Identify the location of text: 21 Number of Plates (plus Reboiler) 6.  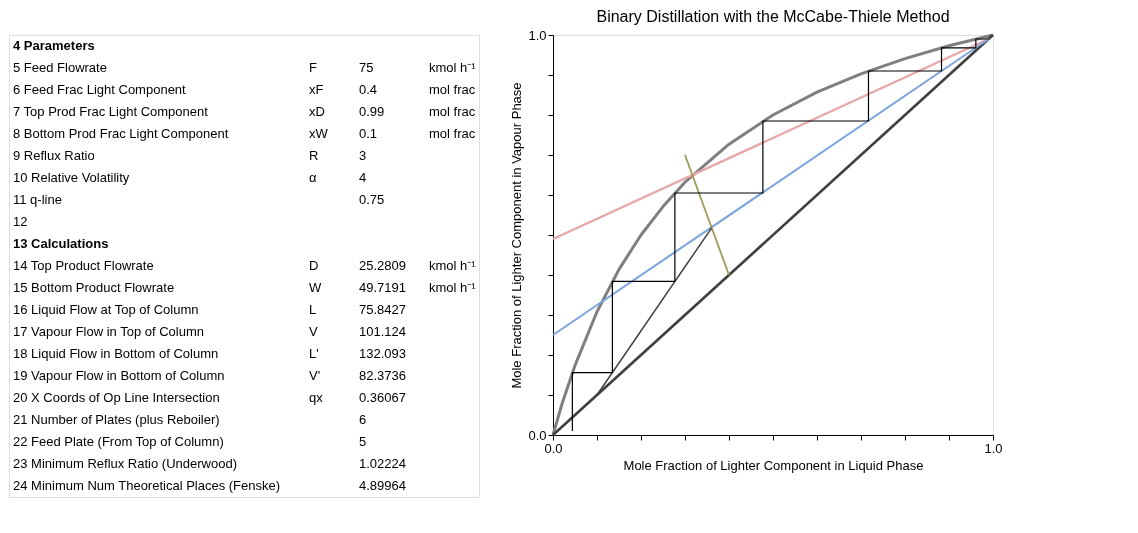
(190, 419).